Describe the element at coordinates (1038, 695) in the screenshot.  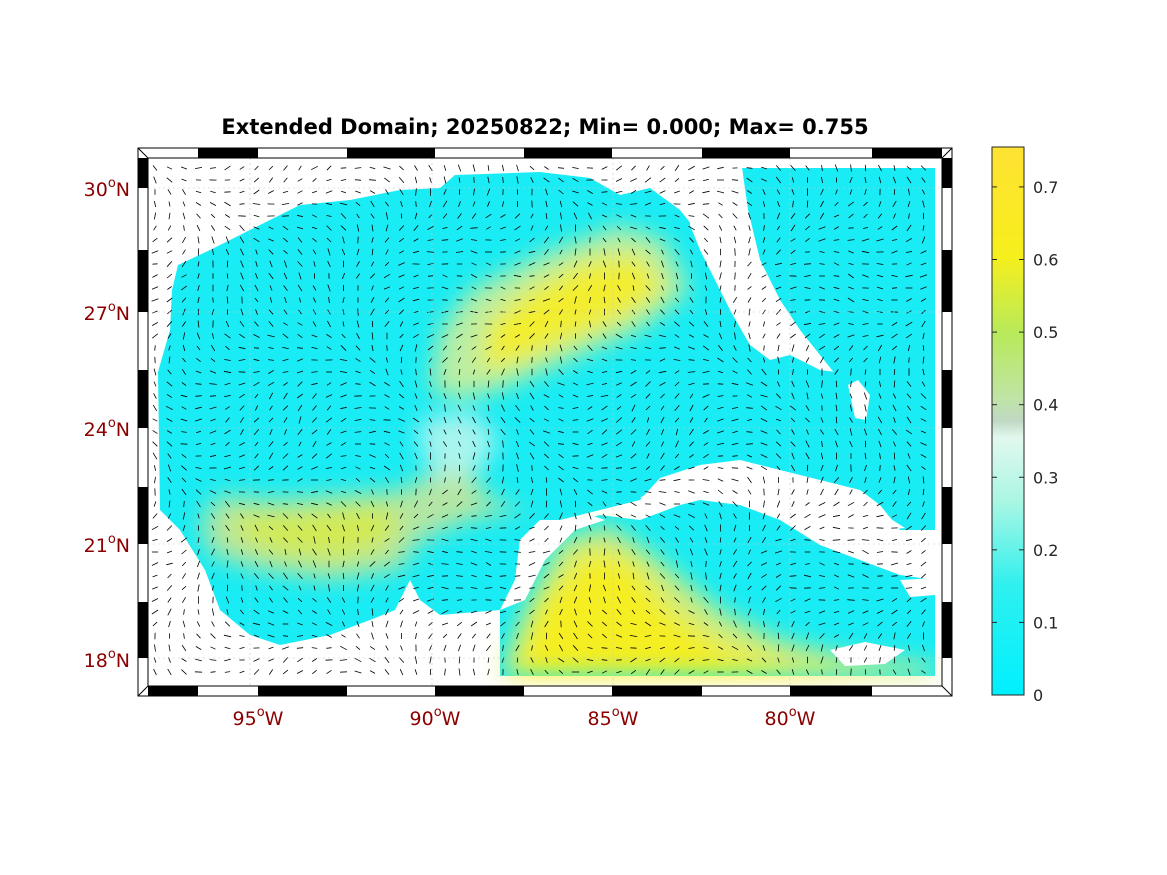
I see `colorbar-tick-label: 0` at that location.